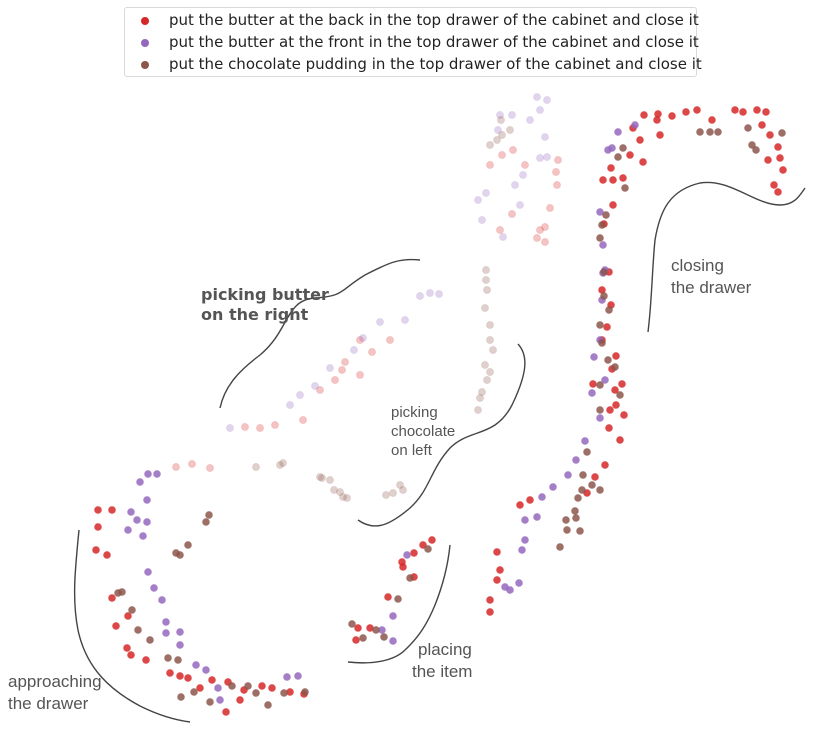 This screenshot has height=731, width=820. Describe the element at coordinates (255, 314) in the screenshot. I see `annotation-line: on the right` at that location.